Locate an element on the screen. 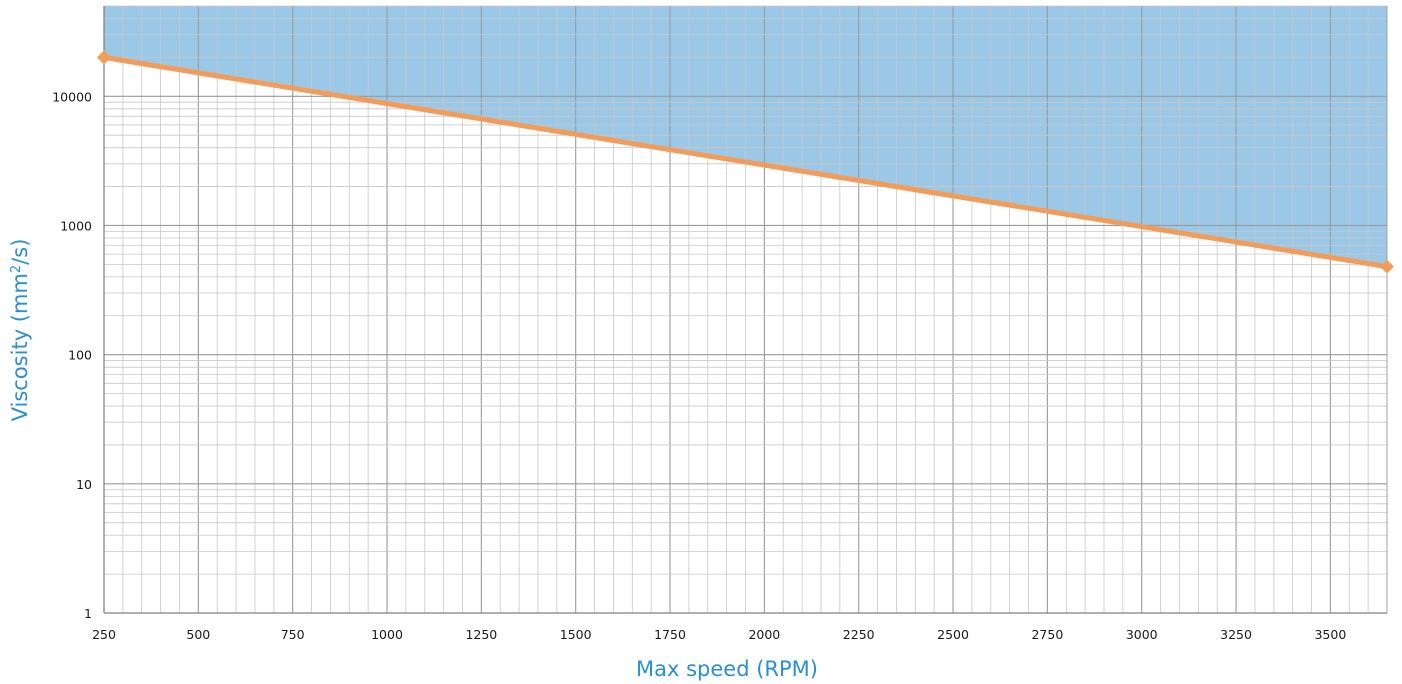  x-tick-label: 3250 is located at coordinates (1236, 634).